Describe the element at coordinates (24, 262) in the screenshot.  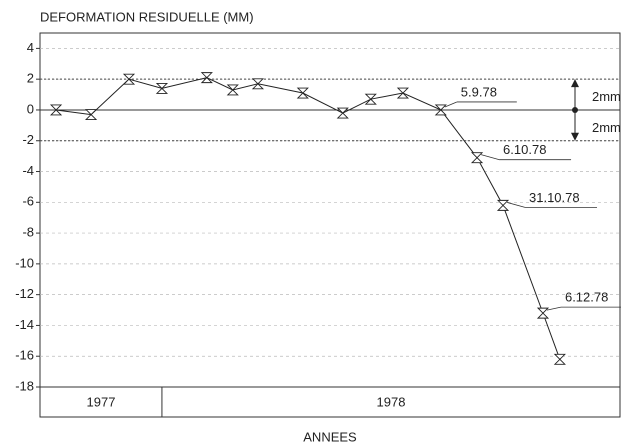
I see `y-tick-label: -10` at that location.